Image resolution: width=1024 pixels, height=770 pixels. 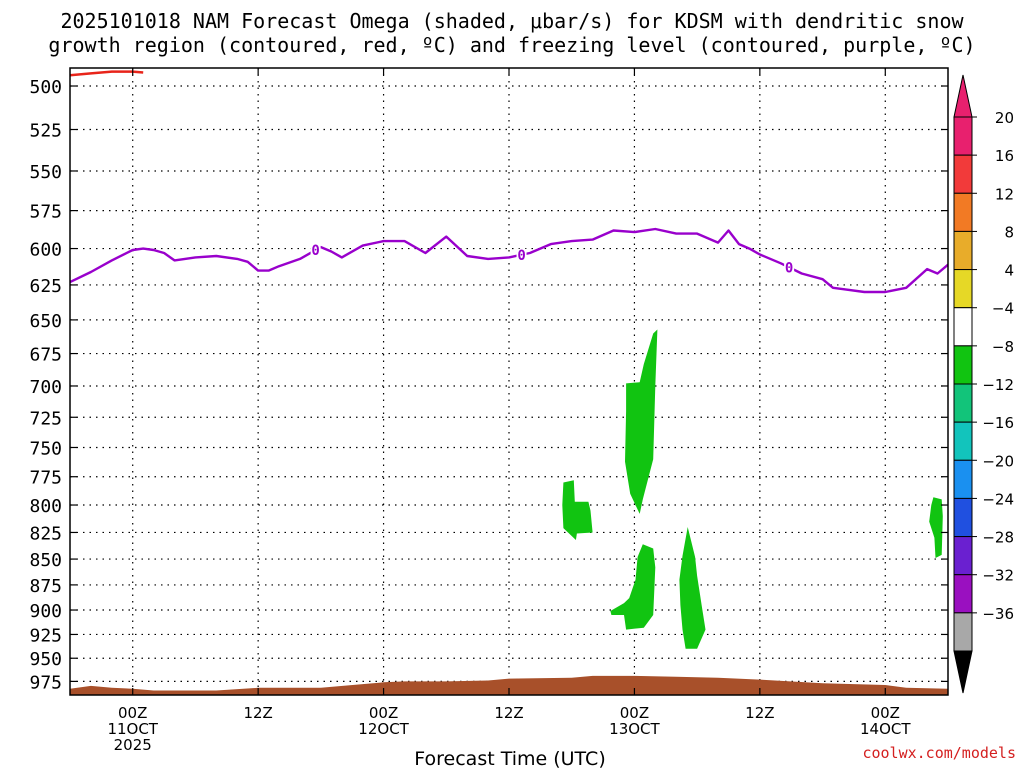 I want to click on x-tick-label: 11OCT, so click(x=132, y=729).